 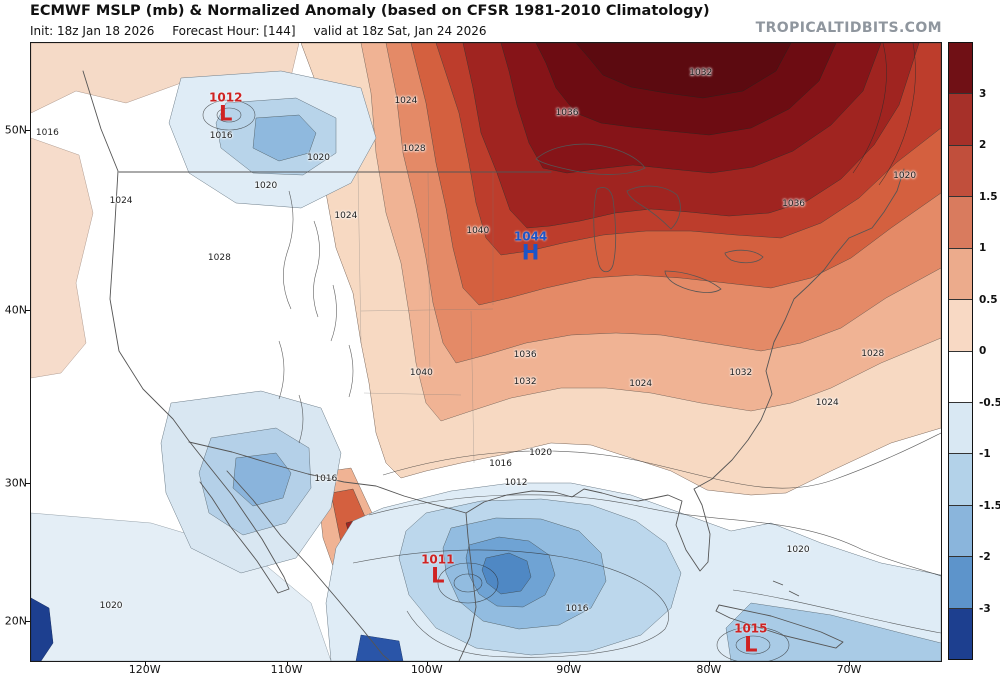 What do you see at coordinates (530, 236) in the screenshot?
I see `pressure-center-value: 1044` at bounding box center [530, 236].